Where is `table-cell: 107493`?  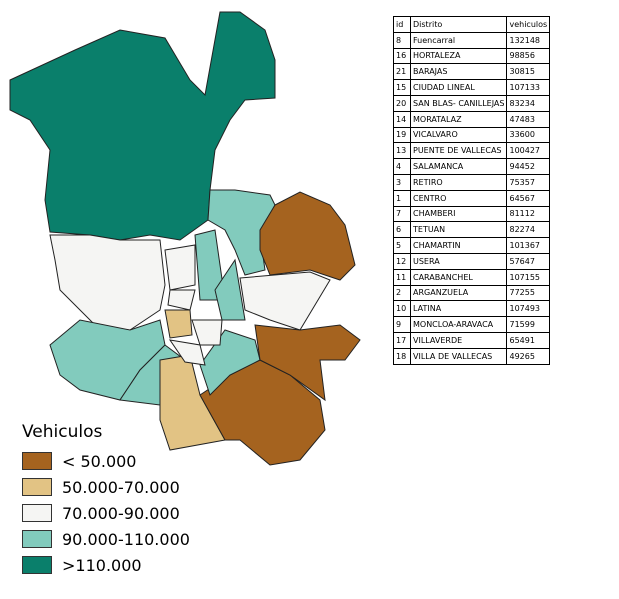 table-cell: 107493 is located at coordinates (528, 309).